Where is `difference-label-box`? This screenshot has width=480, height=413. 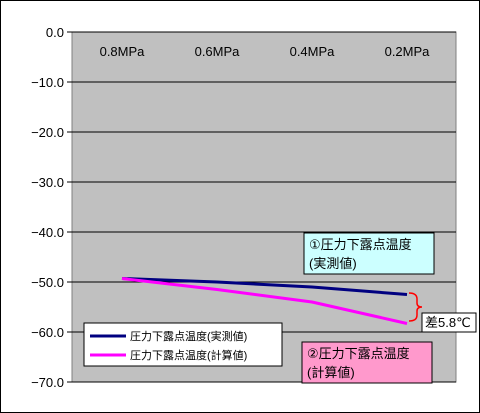
difference-label-box is located at coordinates (449, 322).